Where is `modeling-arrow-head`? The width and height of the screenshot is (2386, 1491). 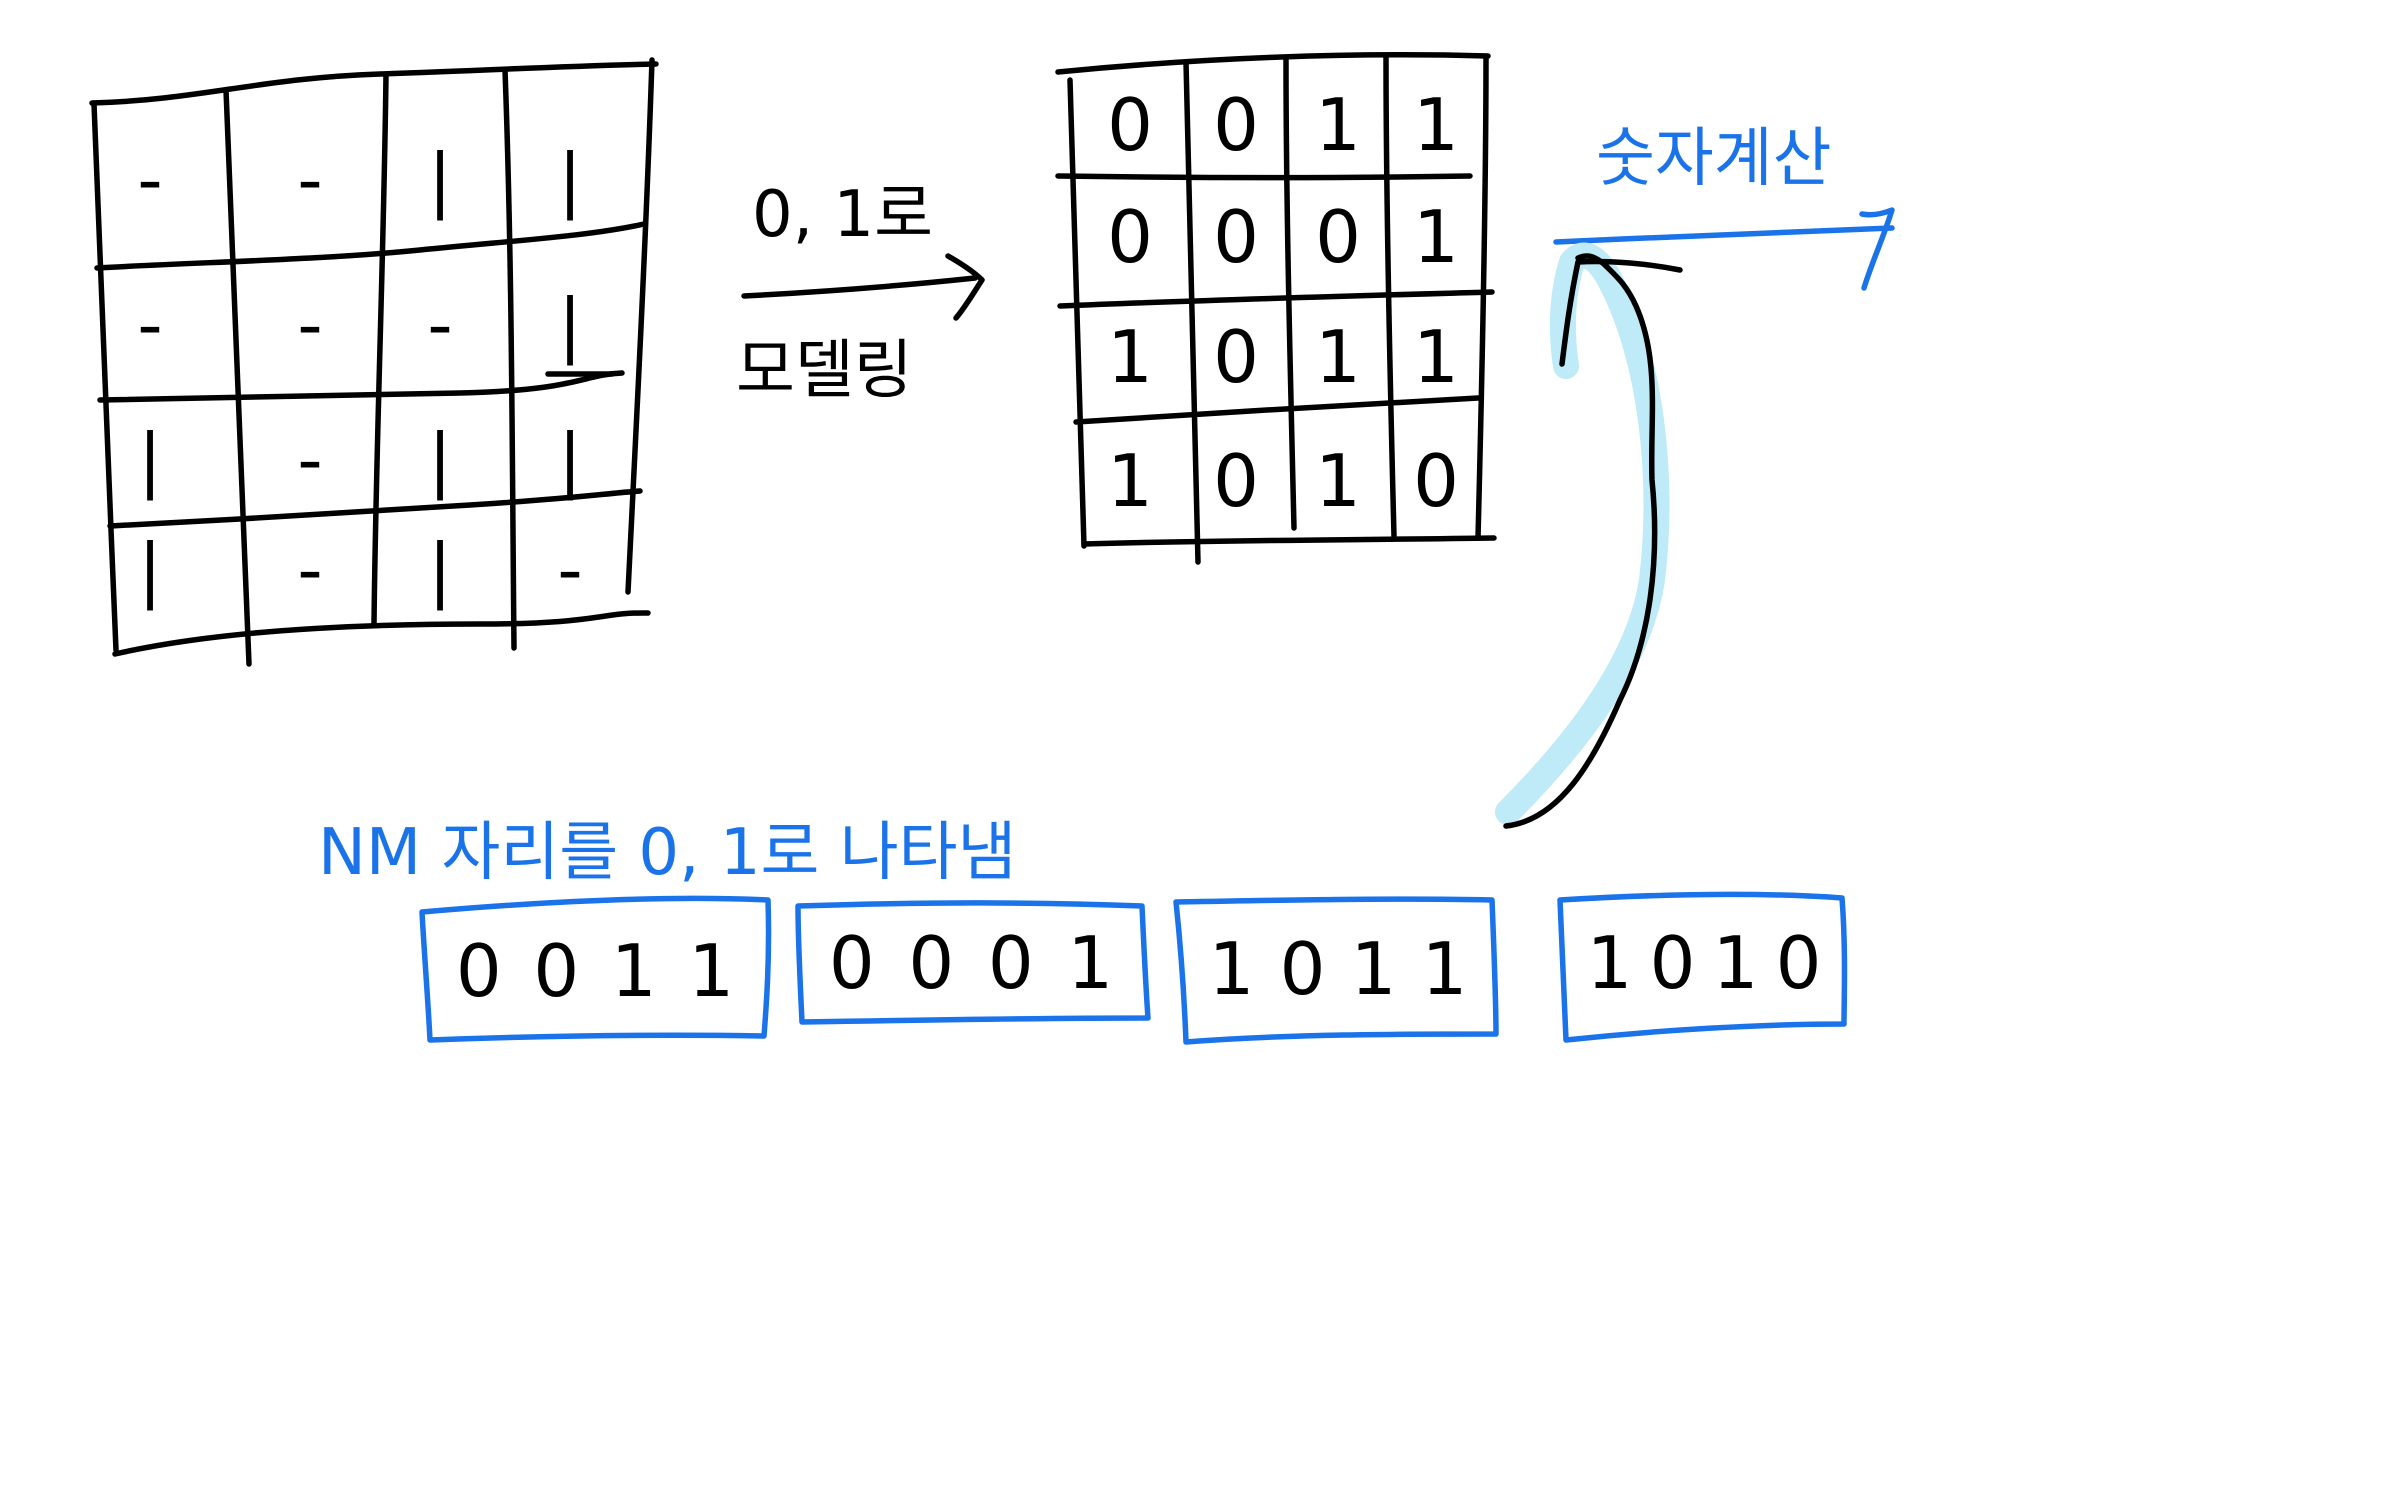
modeling-arrow-head is located at coordinates (965, 287).